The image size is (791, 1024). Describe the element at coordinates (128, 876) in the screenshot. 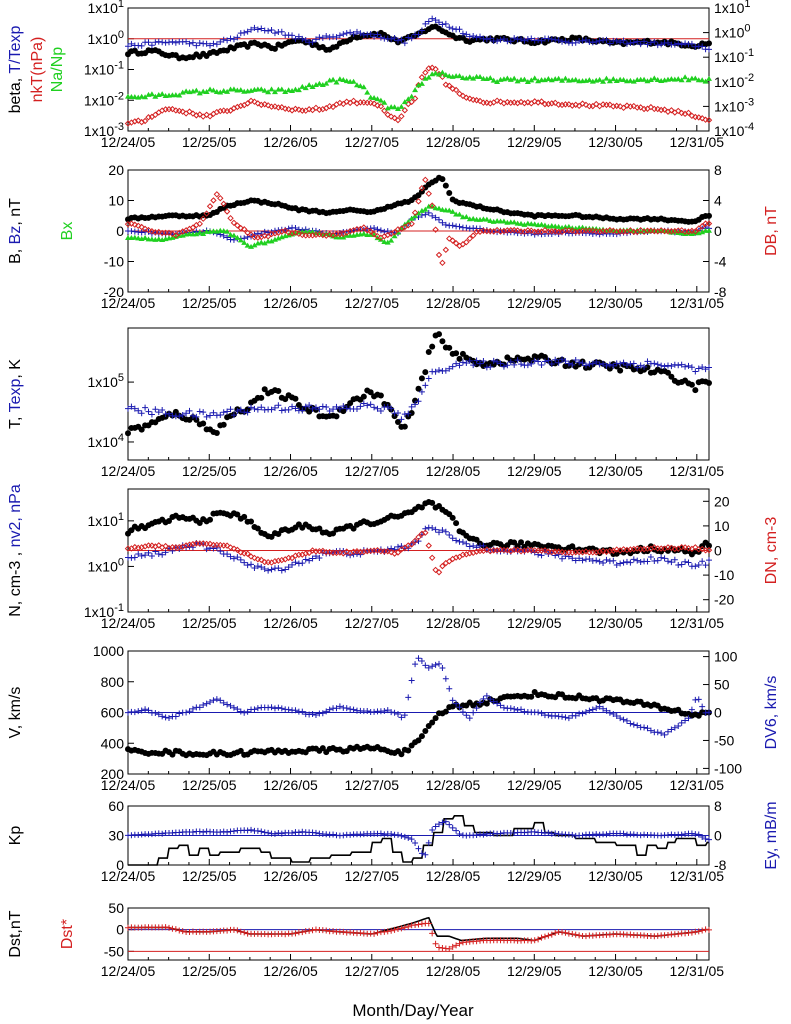

I see `x-tick-label: 12/24/05` at that location.